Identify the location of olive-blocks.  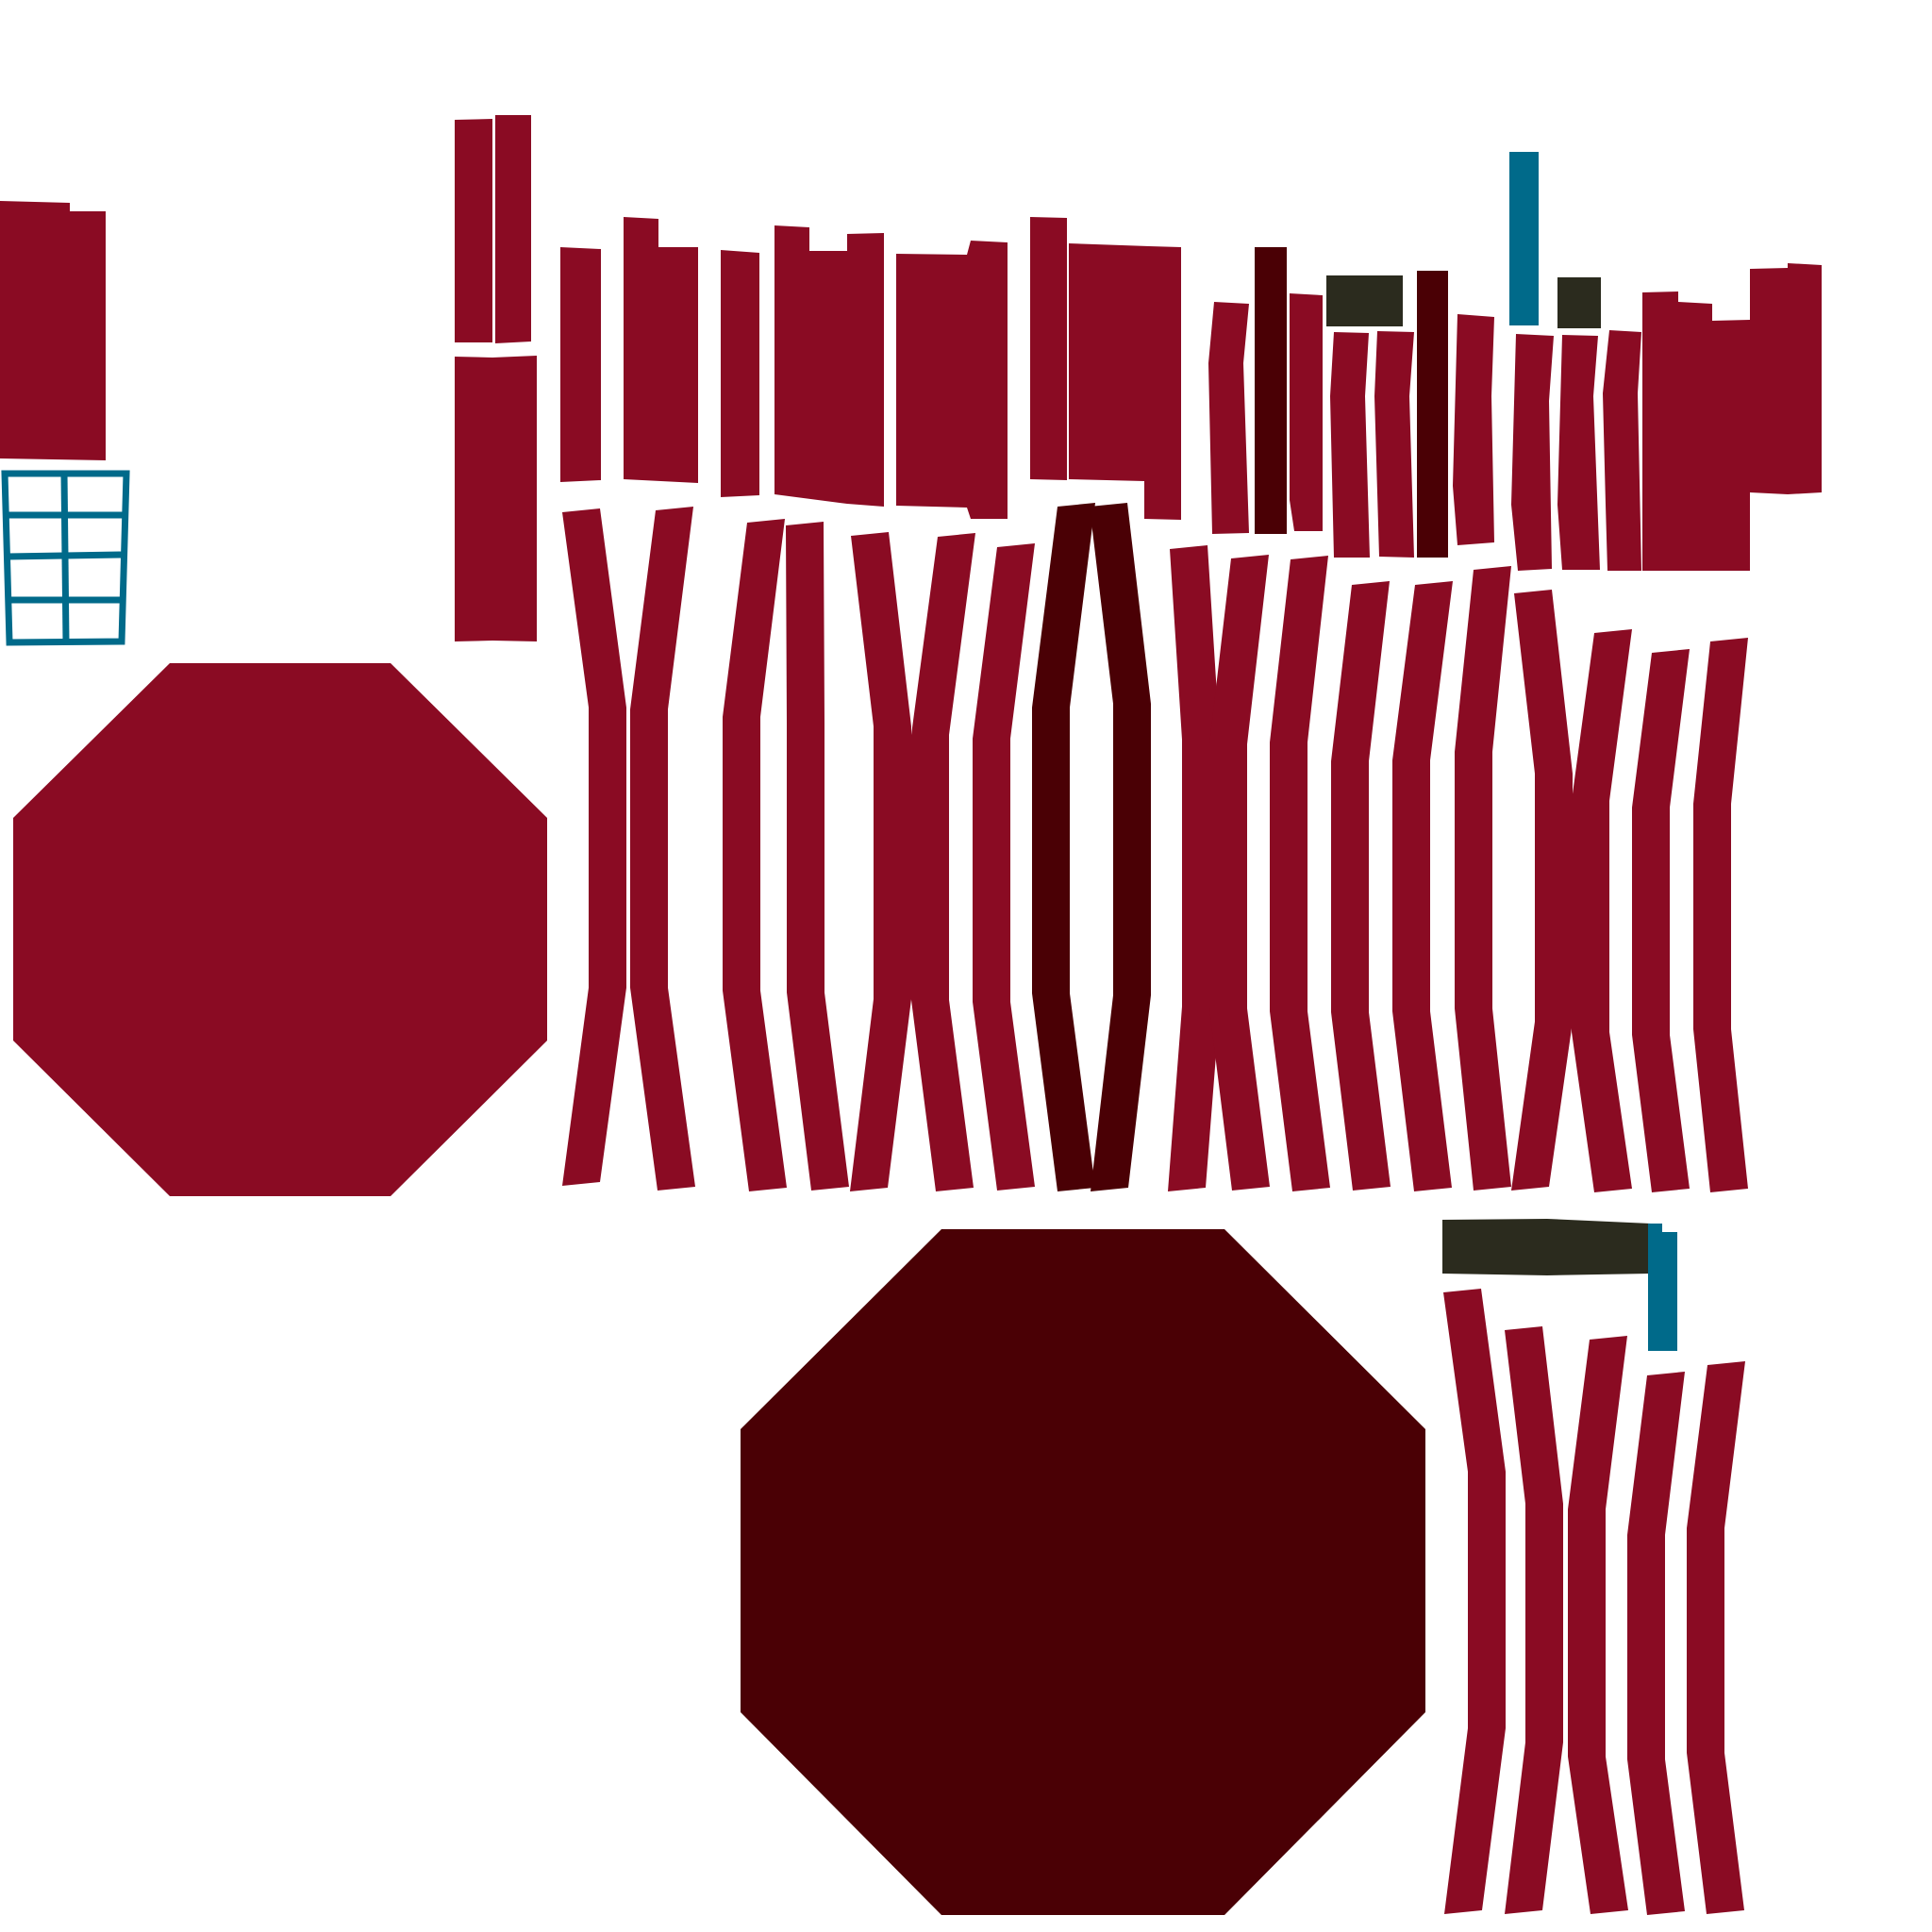
(1488, 775).